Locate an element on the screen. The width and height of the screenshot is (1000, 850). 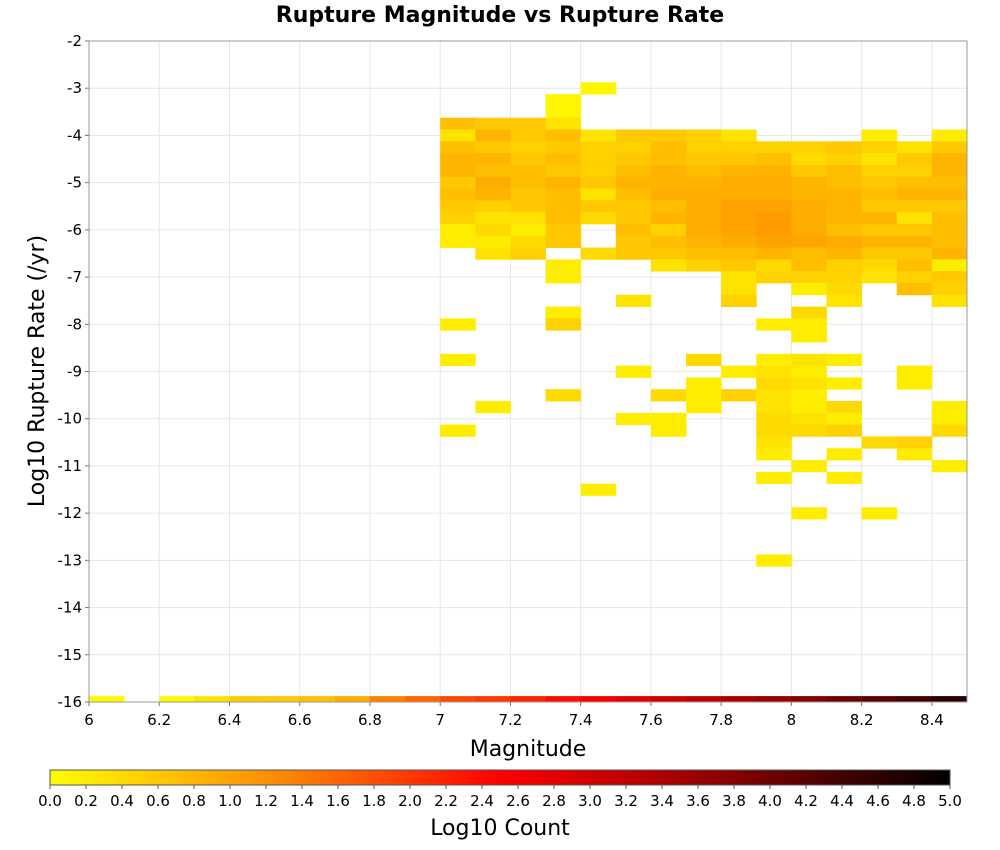
colorbar-label: Log10 Count is located at coordinates (500, 828).